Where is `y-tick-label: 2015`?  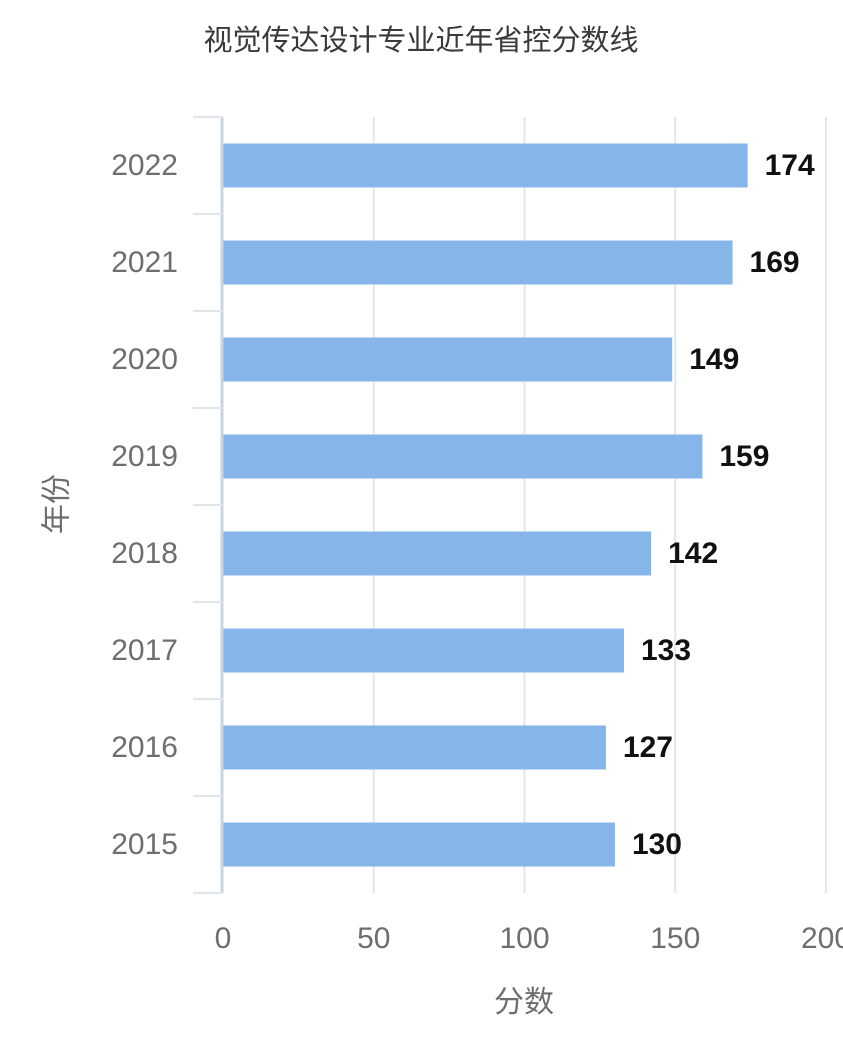
y-tick-label: 2015 is located at coordinates (144, 844).